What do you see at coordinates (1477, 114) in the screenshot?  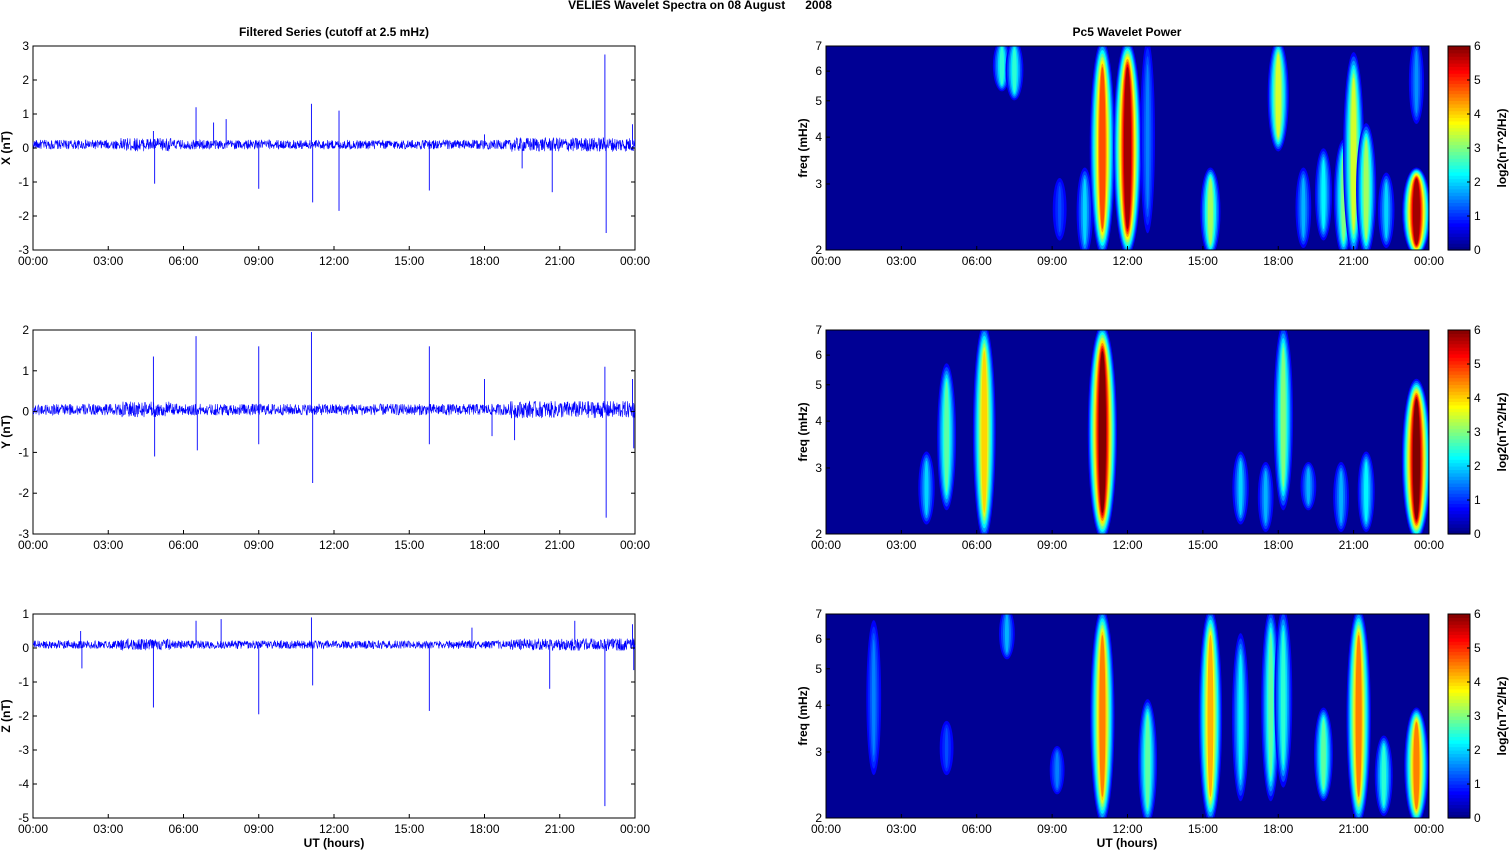 I see `colorbar-tick-label: 4` at bounding box center [1477, 114].